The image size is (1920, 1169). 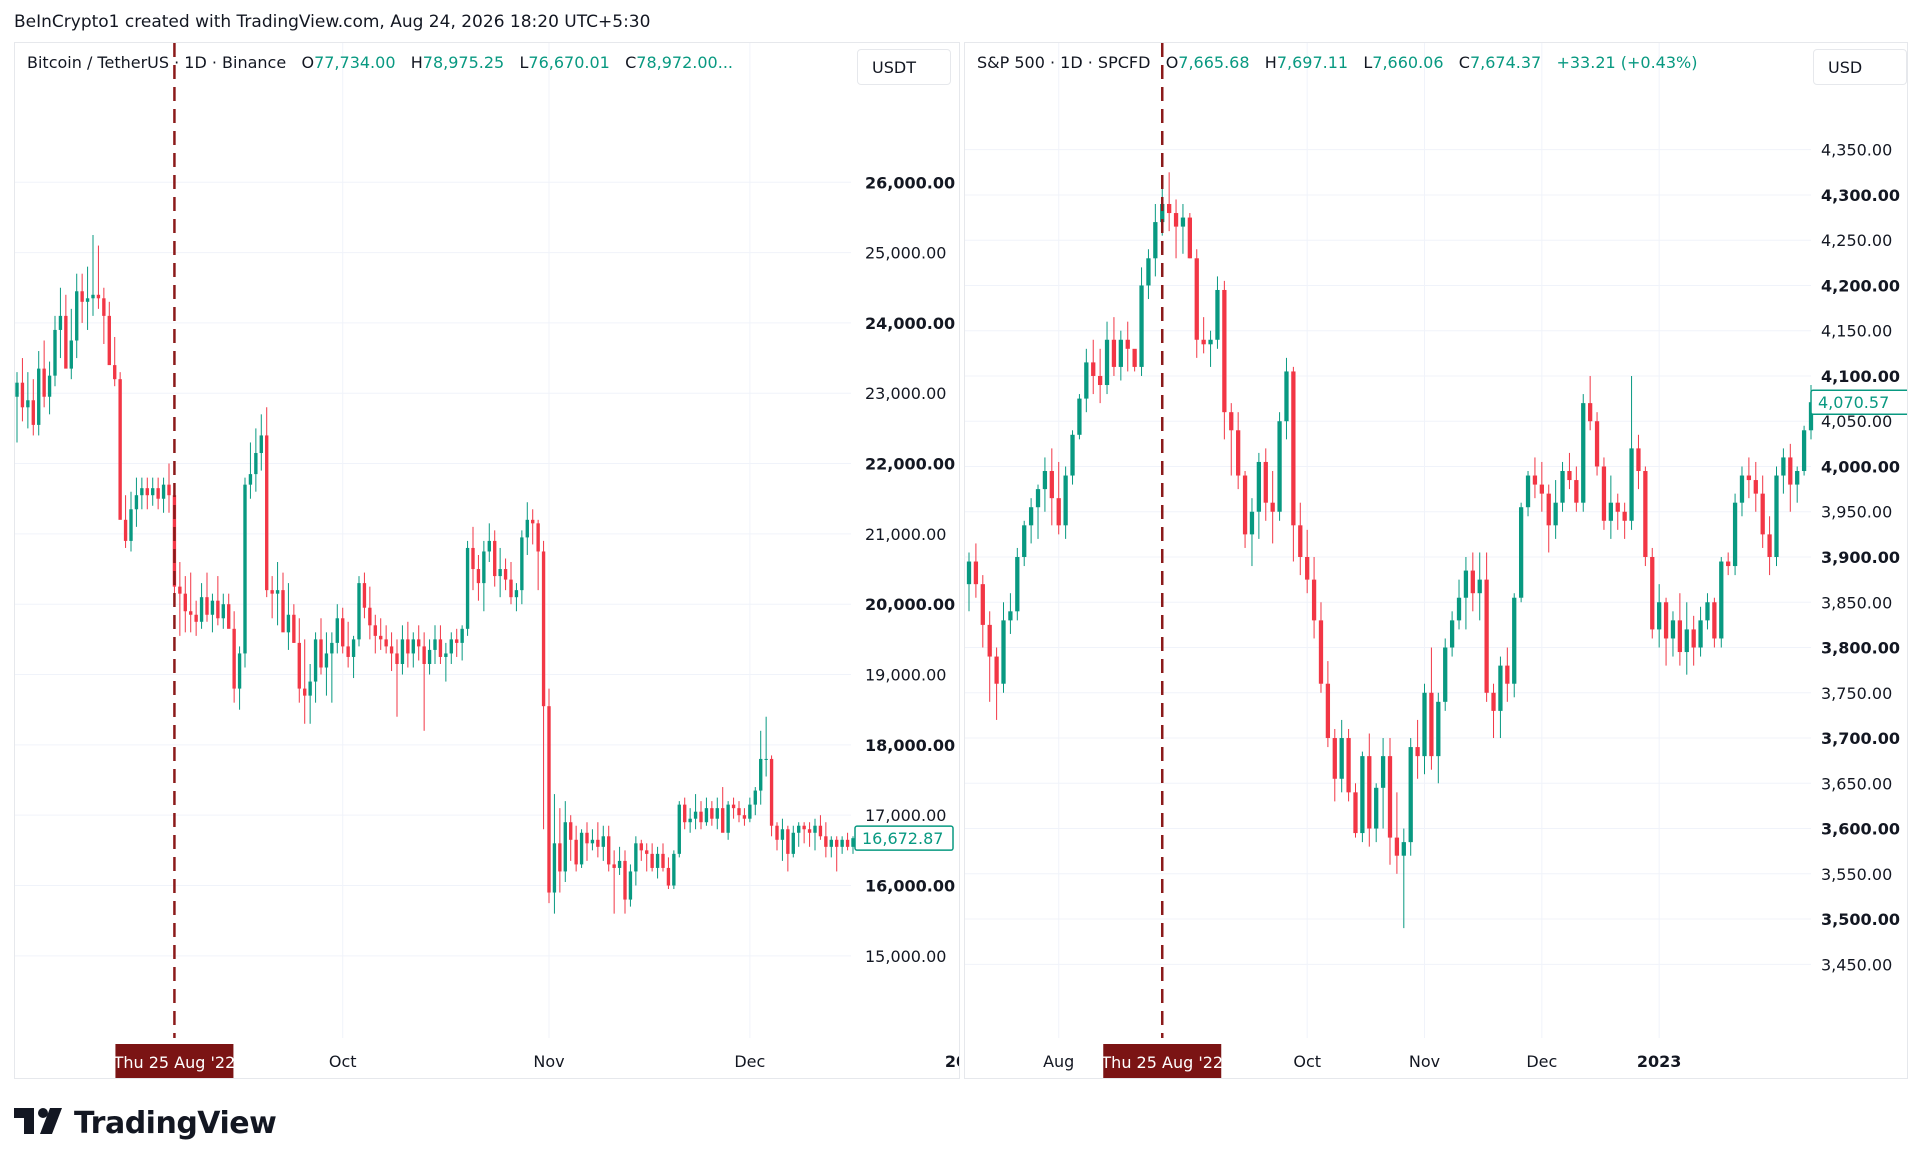 What do you see at coordinates (145, 1124) in the screenshot?
I see `tradingview-watermark: TradingView` at bounding box center [145, 1124].